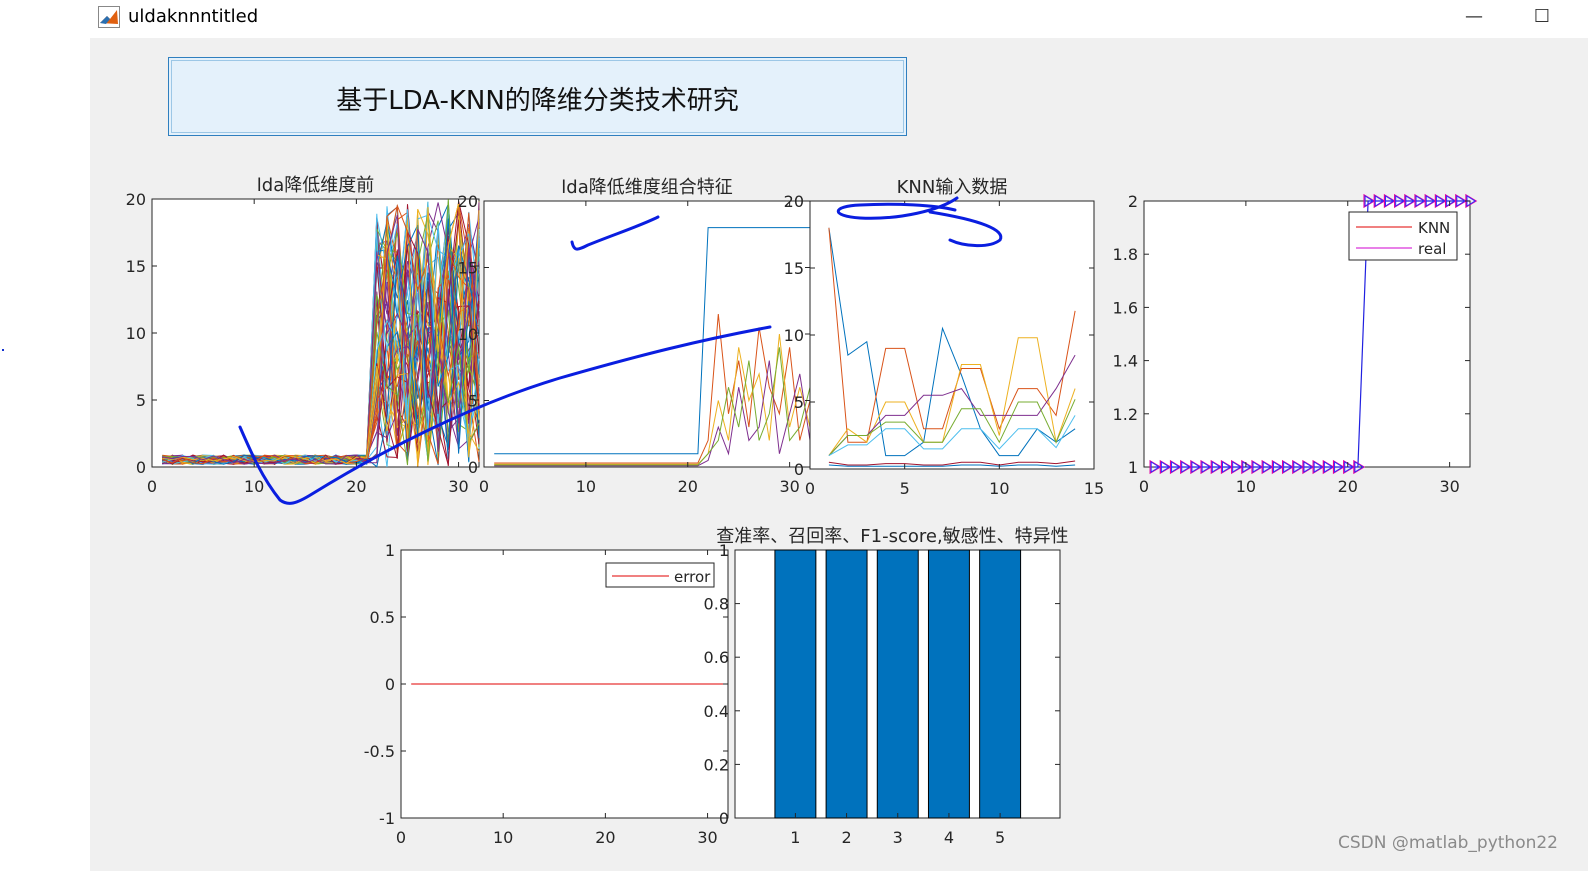 This screenshot has height=871, width=1588. What do you see at coordinates (537, 96) in the screenshot?
I see `title-banner: 基于LDA-KNN的降维分类技术研究` at bounding box center [537, 96].